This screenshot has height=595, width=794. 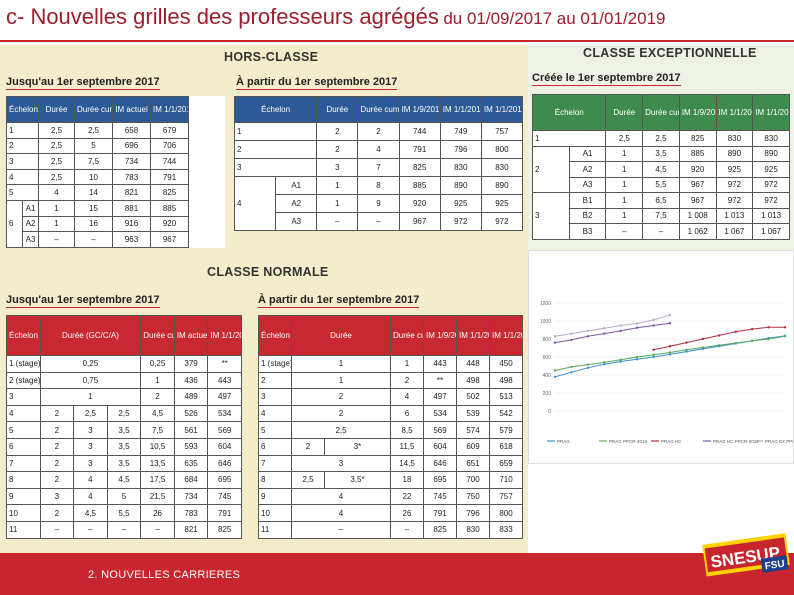 I want to click on cell: 26, so click(x=157, y=513).